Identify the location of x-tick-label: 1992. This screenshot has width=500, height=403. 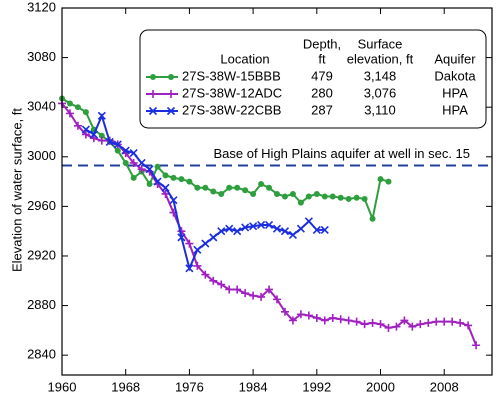
(316, 386).